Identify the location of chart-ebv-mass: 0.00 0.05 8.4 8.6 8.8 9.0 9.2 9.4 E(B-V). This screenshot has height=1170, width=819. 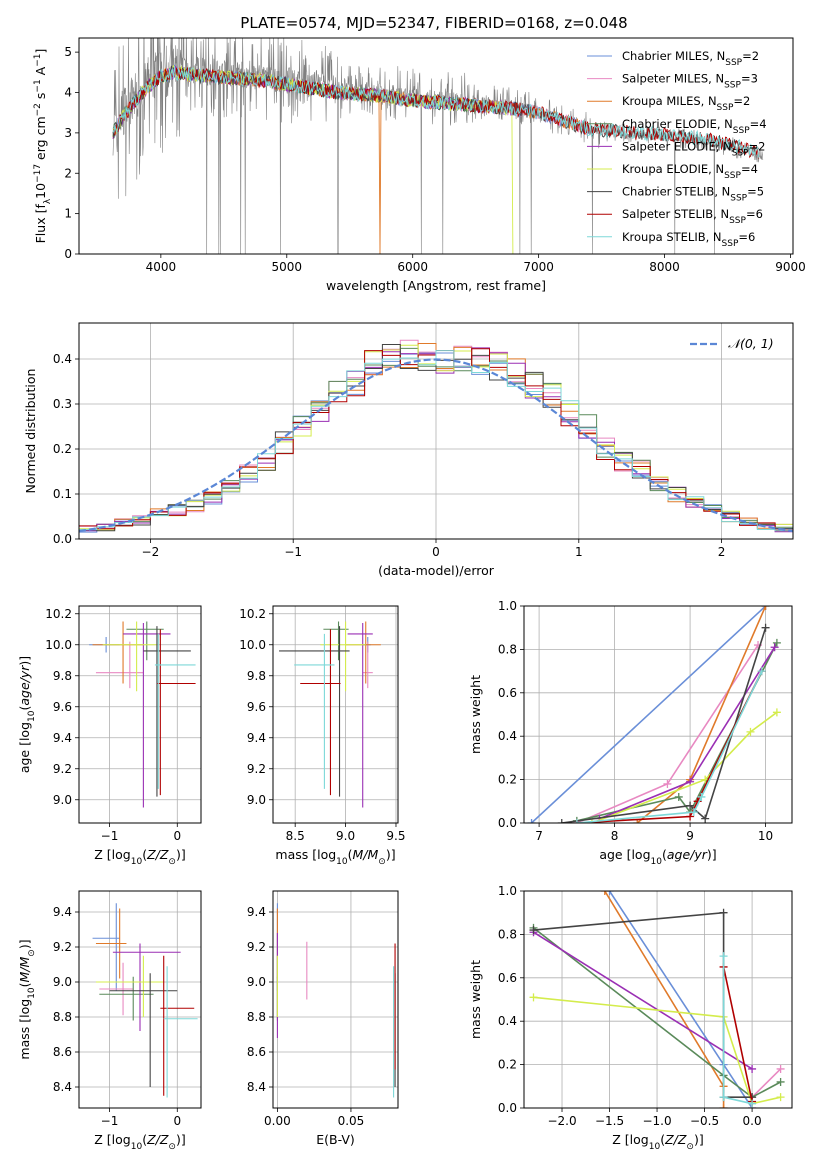
(323, 1018).